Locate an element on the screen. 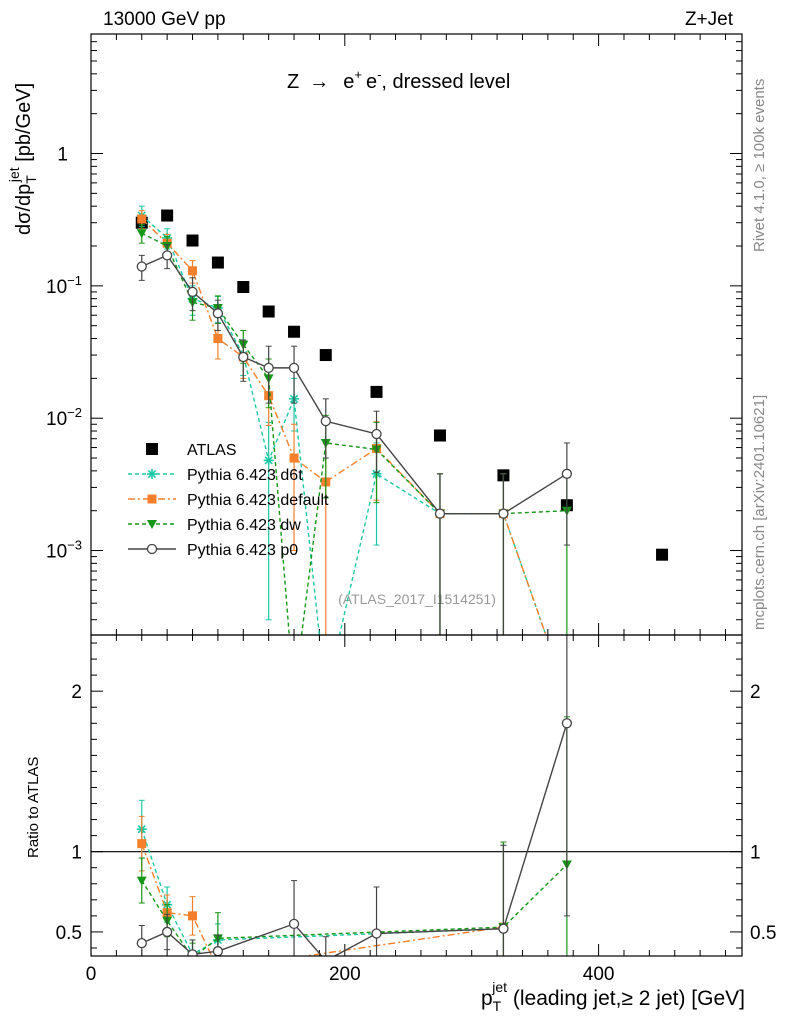 The width and height of the screenshot is (786, 1024). x-tick-label: 400 is located at coordinates (599, 974).